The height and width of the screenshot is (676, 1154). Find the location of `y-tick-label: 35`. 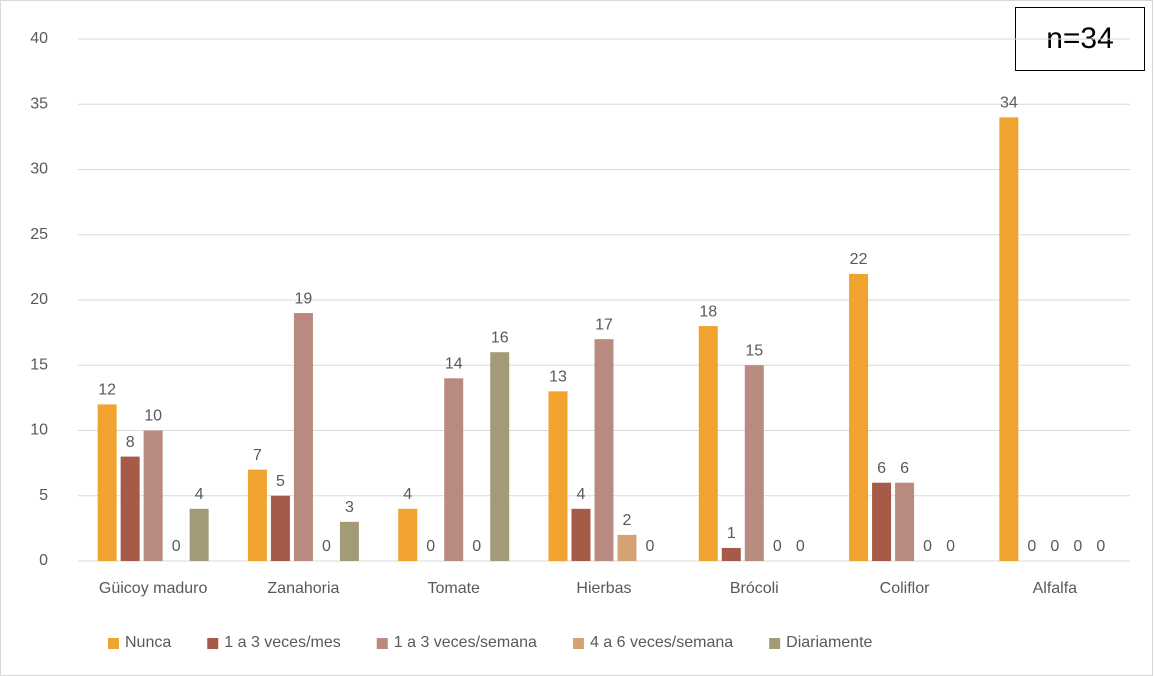

y-tick-label: 35 is located at coordinates (39, 103).